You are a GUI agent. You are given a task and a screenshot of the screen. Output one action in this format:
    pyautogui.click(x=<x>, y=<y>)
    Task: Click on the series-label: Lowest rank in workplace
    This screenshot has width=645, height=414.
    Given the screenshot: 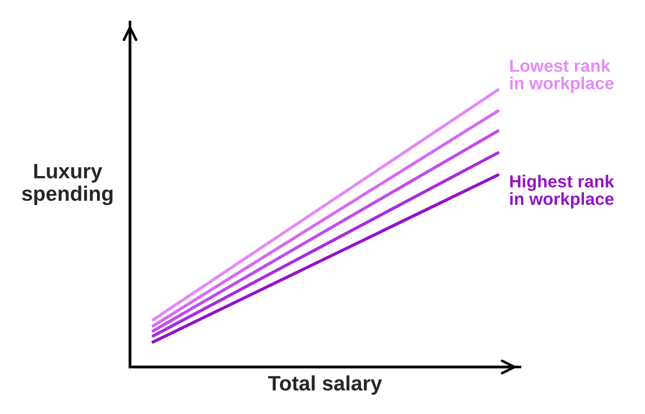 What is the action you would take?
    pyautogui.click(x=562, y=76)
    